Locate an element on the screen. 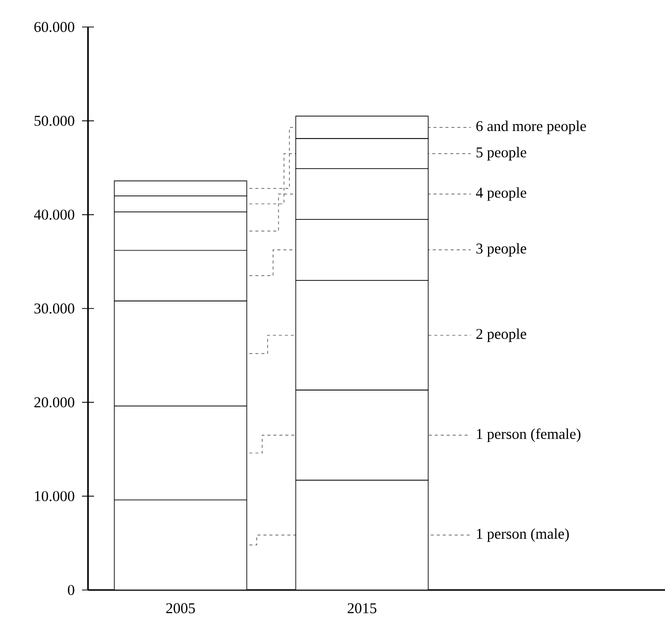 The image size is (665, 623). text: 4 people is located at coordinates (501, 194).